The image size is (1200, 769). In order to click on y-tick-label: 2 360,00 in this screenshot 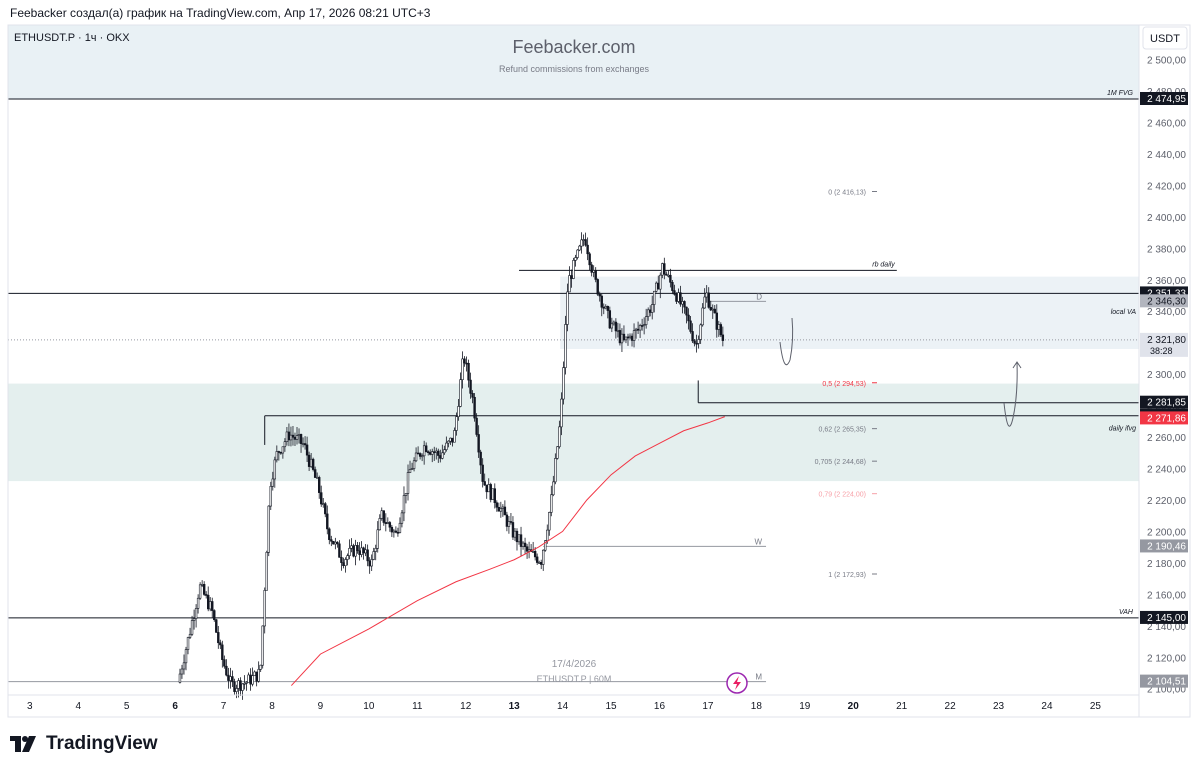, I will do `click(1166, 281)`.